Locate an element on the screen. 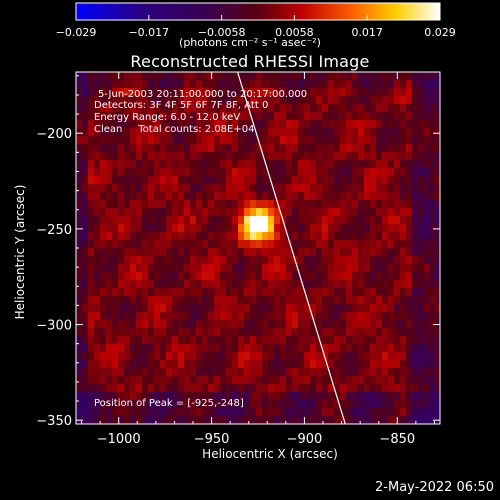  annotation-clean: Clean Total counts: 2.08E+04 is located at coordinates (174, 129).